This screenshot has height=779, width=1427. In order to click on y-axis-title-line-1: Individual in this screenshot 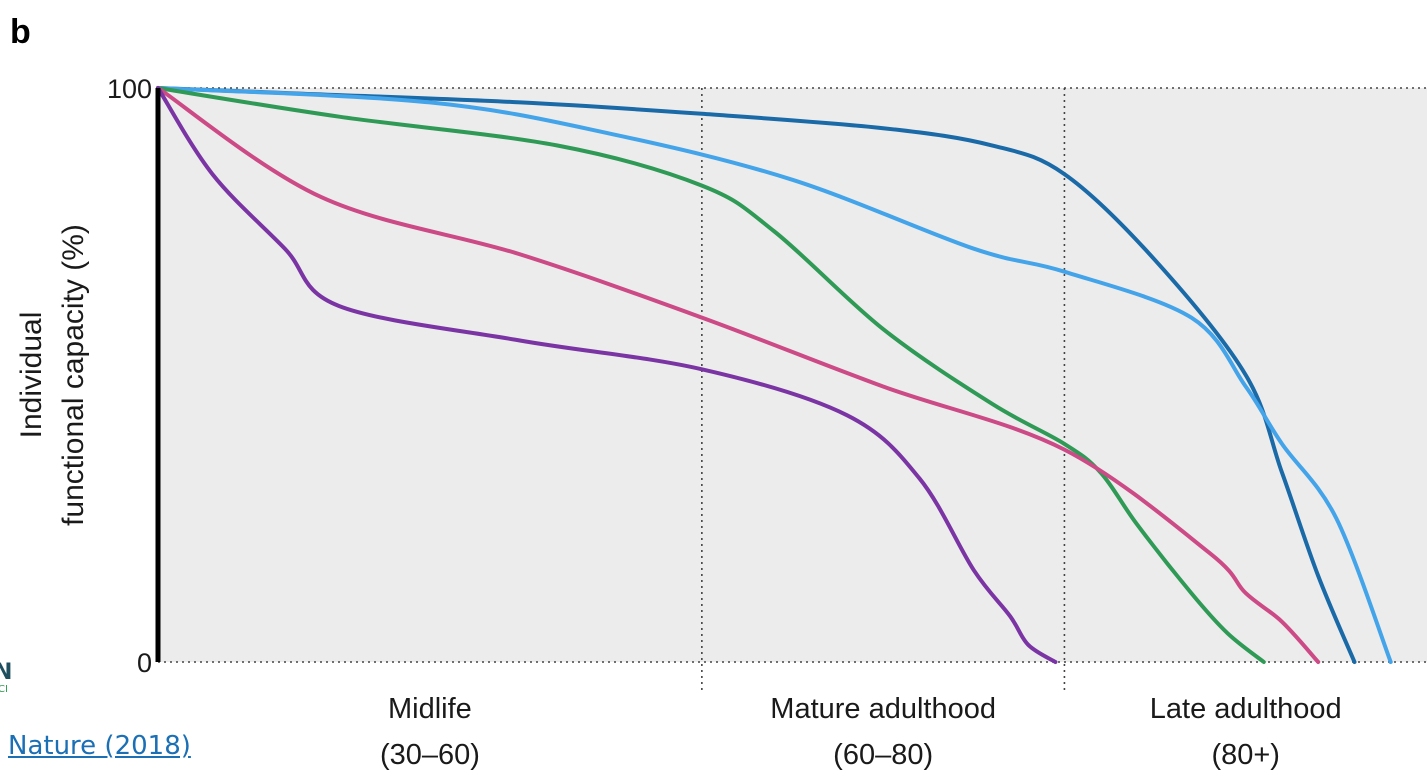, I will do `click(31, 375)`.